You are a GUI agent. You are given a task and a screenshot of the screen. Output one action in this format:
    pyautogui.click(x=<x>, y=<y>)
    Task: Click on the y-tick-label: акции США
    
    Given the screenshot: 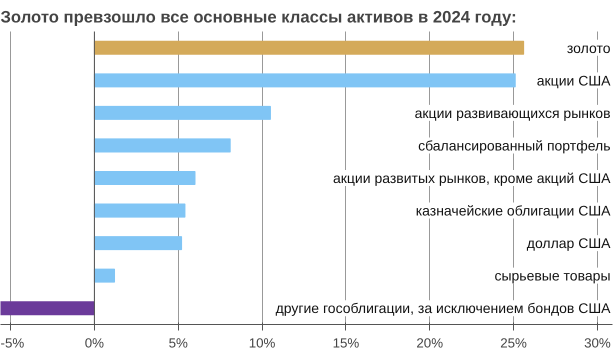 What is the action you would take?
    pyautogui.click(x=574, y=80)
    